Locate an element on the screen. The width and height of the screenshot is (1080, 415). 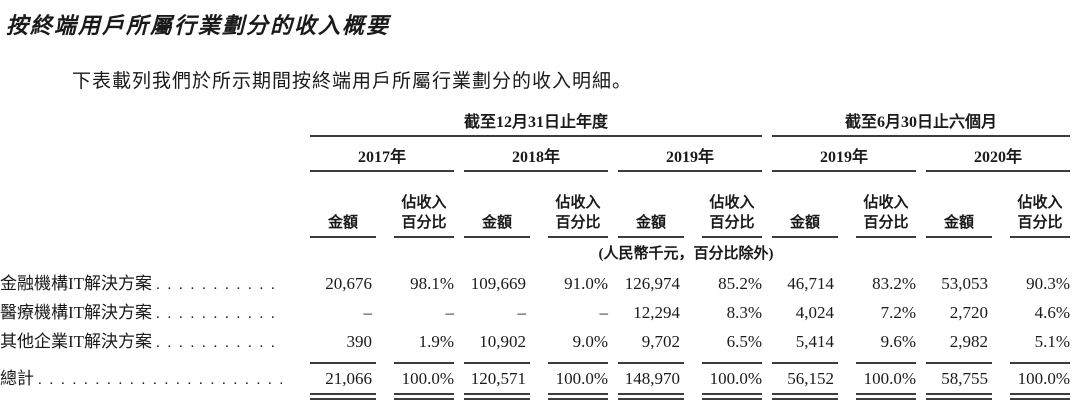
amount-cell: 9,702 is located at coordinates (660, 341).